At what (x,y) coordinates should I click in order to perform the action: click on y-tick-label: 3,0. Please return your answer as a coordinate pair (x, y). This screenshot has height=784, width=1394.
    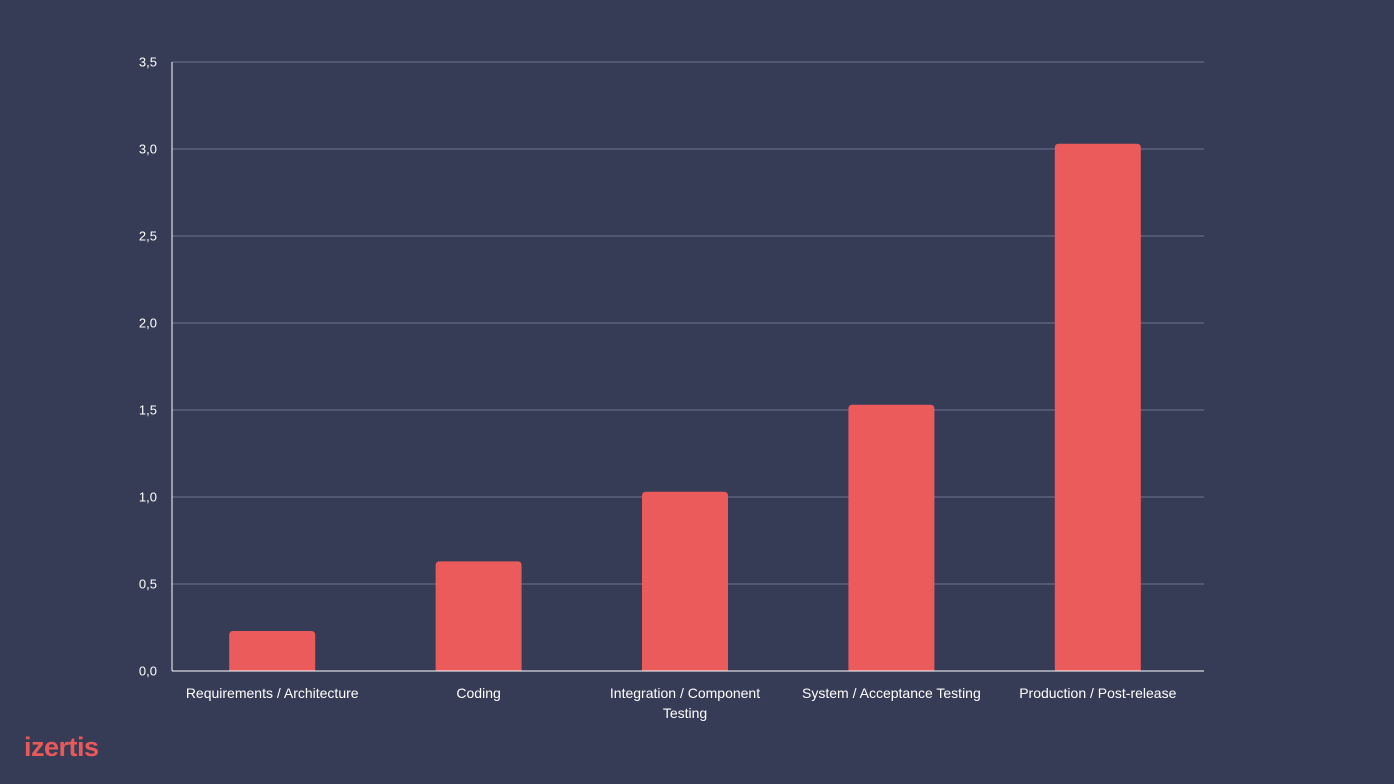
    Looking at the image, I should click on (148, 149).